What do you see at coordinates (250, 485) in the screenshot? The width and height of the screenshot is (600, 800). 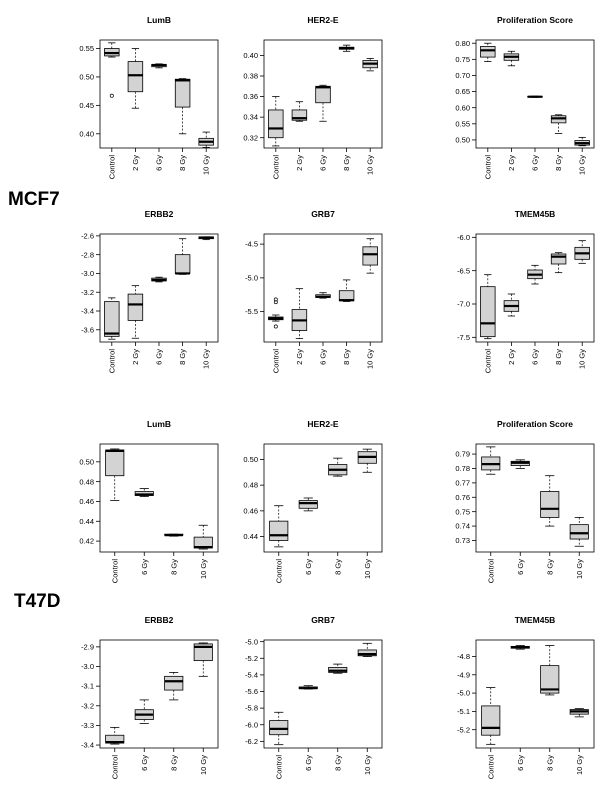 I see `y-tick-label: 0.48` at bounding box center [250, 485].